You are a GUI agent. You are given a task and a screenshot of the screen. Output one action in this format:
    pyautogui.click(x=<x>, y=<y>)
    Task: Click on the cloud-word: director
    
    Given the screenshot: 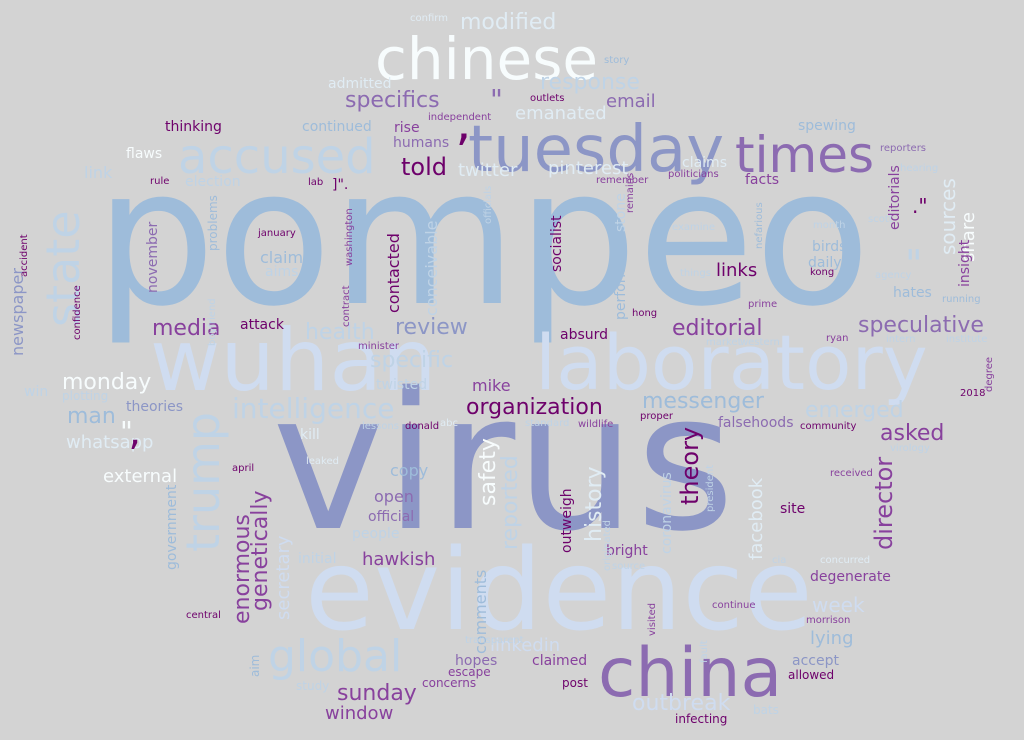 What is the action you would take?
    pyautogui.click(x=884, y=503)
    